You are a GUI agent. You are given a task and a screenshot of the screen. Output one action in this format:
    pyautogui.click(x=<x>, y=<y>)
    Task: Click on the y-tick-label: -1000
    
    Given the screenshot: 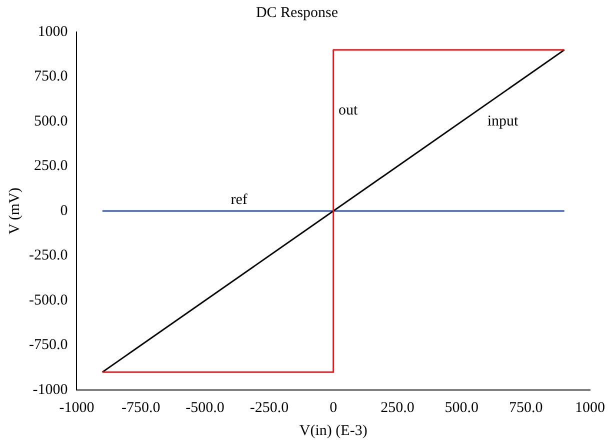 What is the action you would take?
    pyautogui.click(x=50, y=390)
    